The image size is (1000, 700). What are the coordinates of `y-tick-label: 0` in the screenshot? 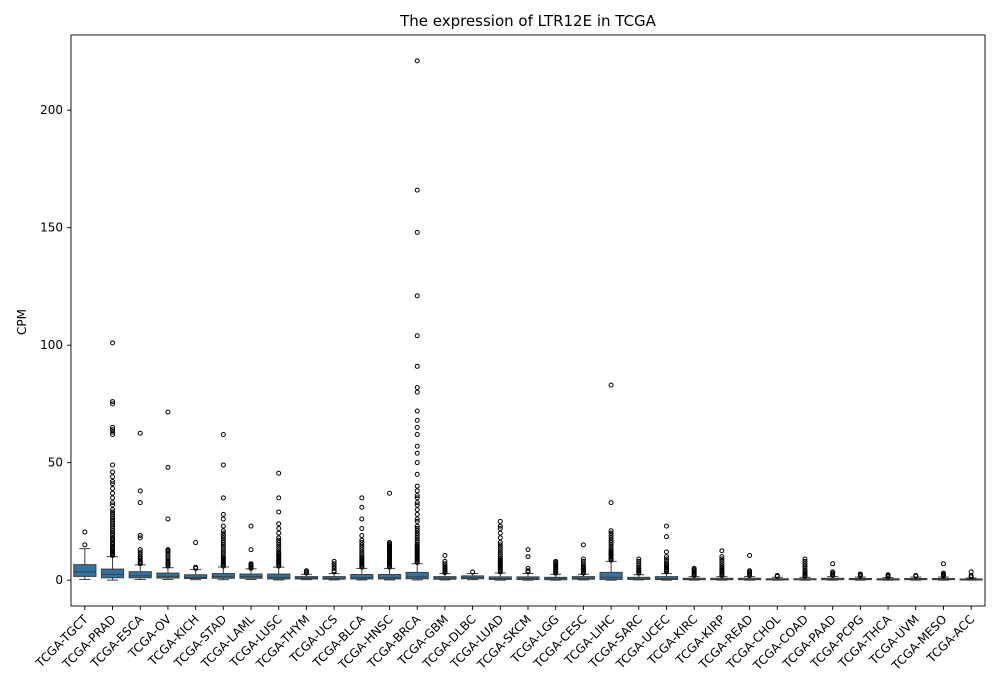 It's located at (59, 580).